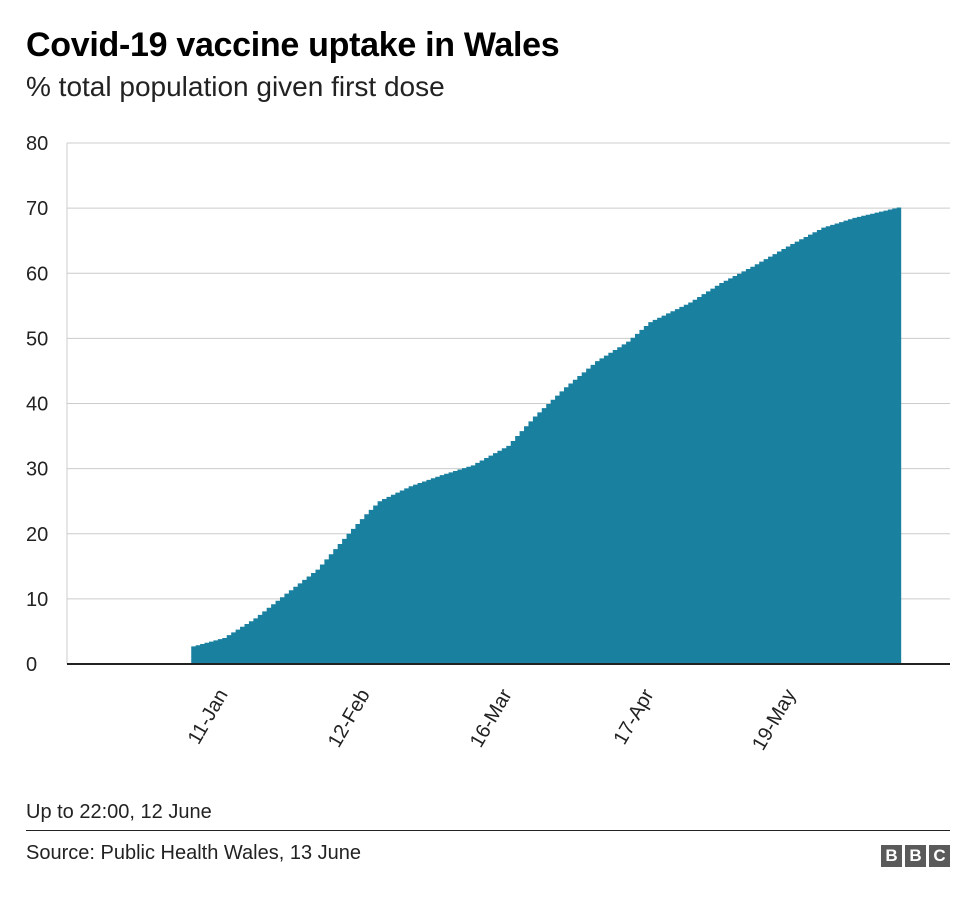  What do you see at coordinates (119, 812) in the screenshot?
I see `data-note: Up to 22:00, 12 June` at bounding box center [119, 812].